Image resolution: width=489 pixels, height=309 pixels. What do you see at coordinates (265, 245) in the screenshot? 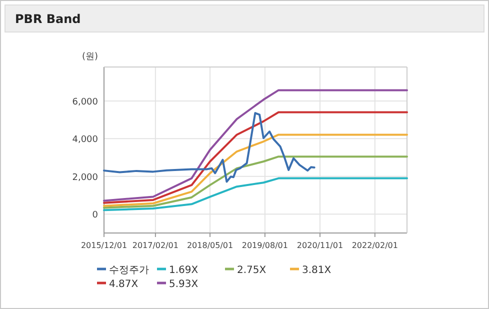
I see `x-tick-label: 2019/08/01` at bounding box center [265, 245].